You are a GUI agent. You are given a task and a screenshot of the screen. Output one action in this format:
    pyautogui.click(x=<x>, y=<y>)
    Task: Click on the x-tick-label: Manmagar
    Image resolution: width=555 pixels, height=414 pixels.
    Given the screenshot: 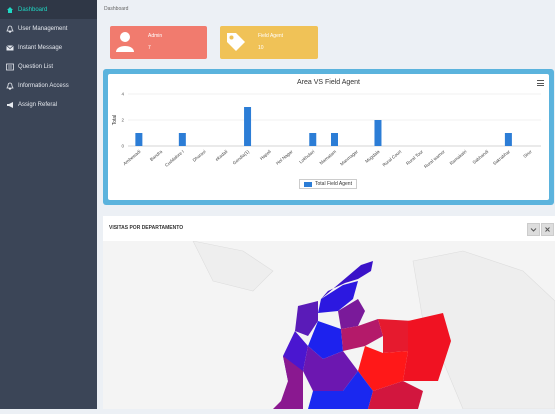 What is the action you would take?
    pyautogui.click(x=349, y=158)
    